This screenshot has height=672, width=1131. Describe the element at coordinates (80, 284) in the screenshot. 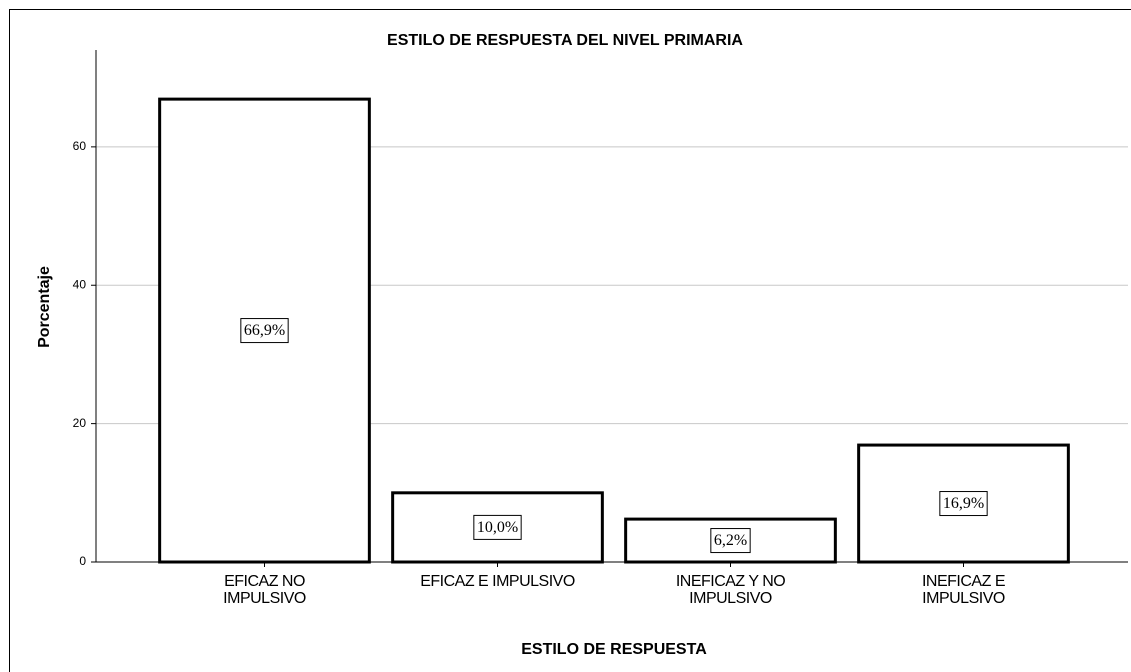

I see `y-tick-label: 40` at that location.